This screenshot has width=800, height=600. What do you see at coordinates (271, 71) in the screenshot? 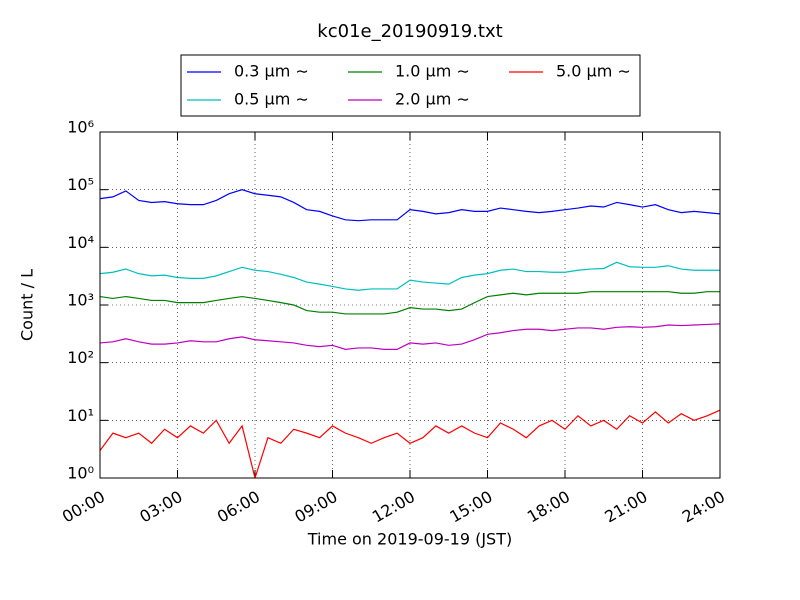
I see `legend-label: 0.3 μm ∼` at bounding box center [271, 71].